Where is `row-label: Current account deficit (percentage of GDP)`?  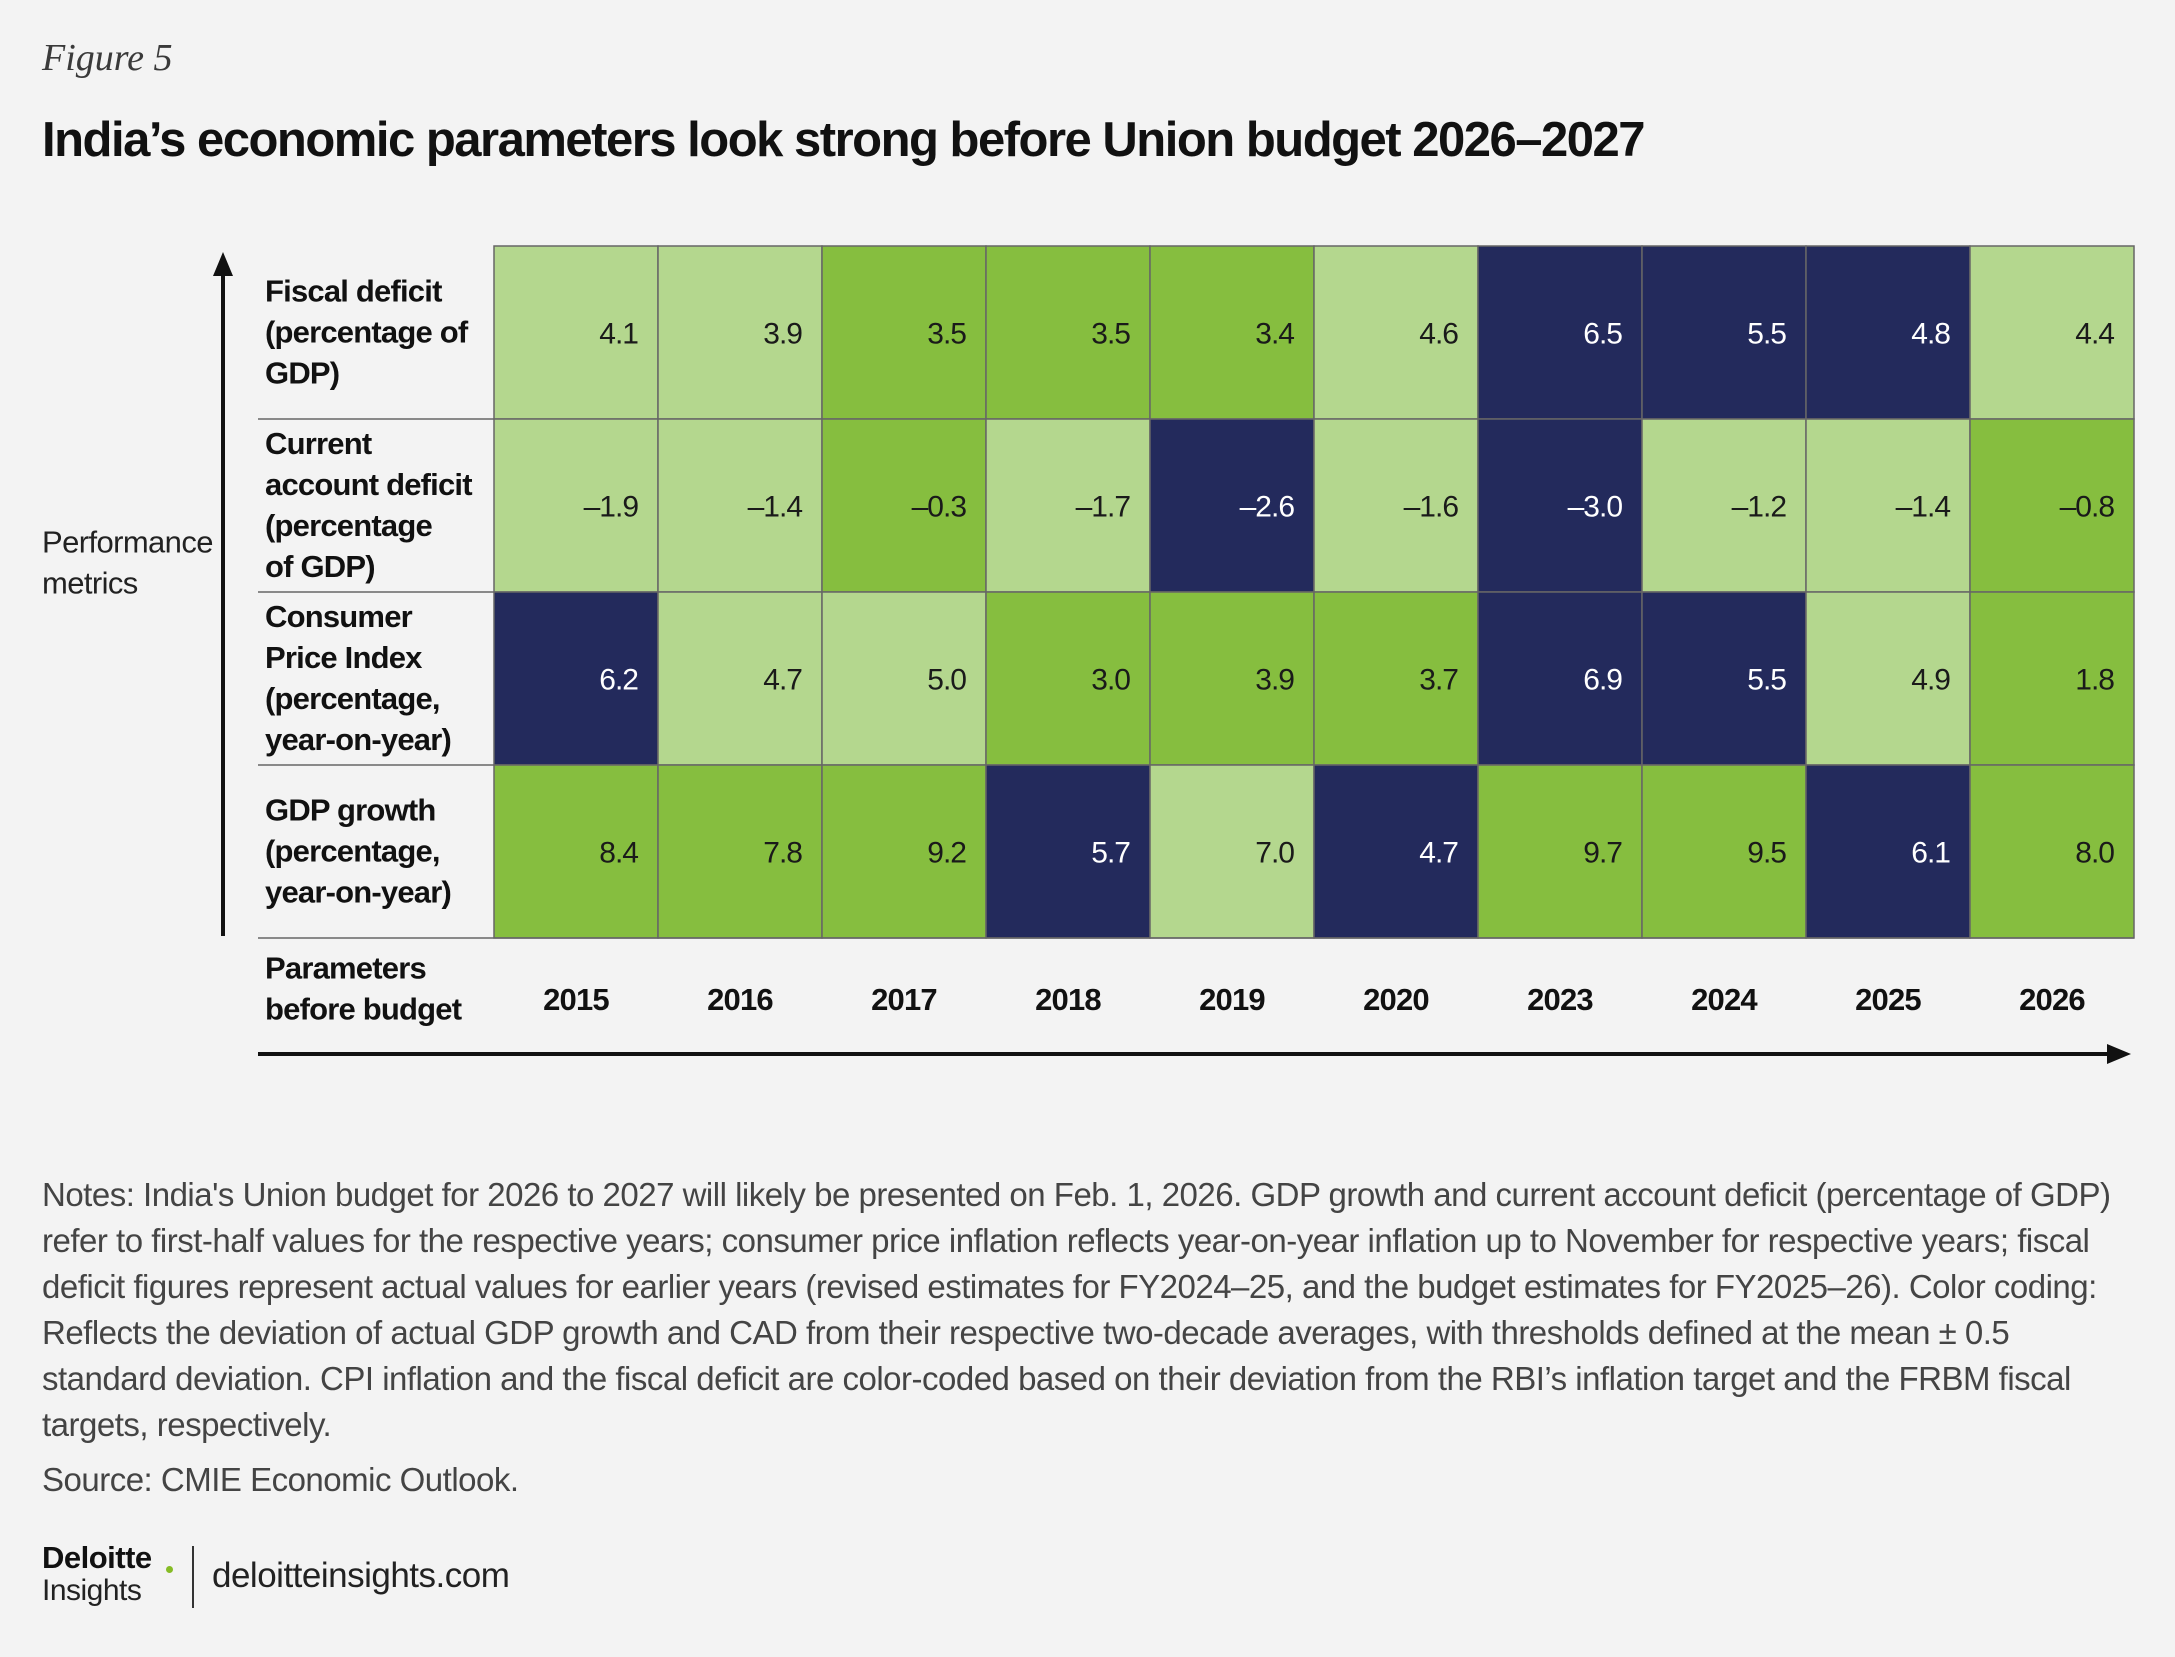 row-label: Current account deficit (percentage of GDP) is located at coordinates (368, 505).